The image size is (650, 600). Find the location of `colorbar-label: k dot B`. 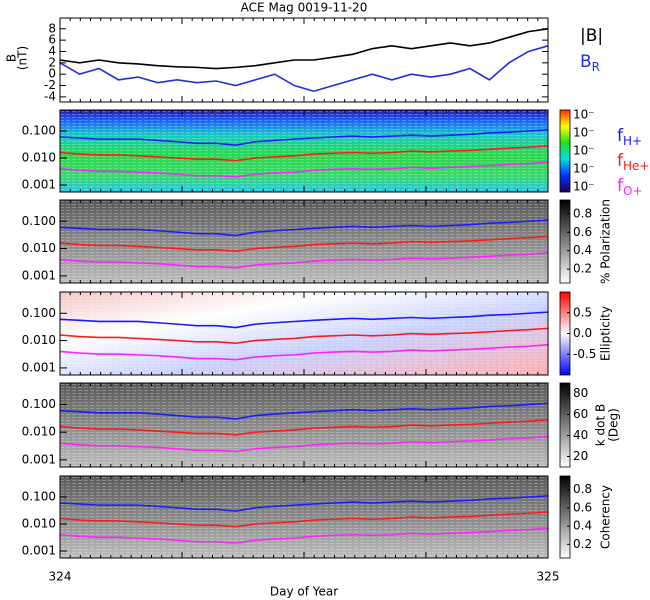

colorbar-label: k dot B is located at coordinates (601, 425).